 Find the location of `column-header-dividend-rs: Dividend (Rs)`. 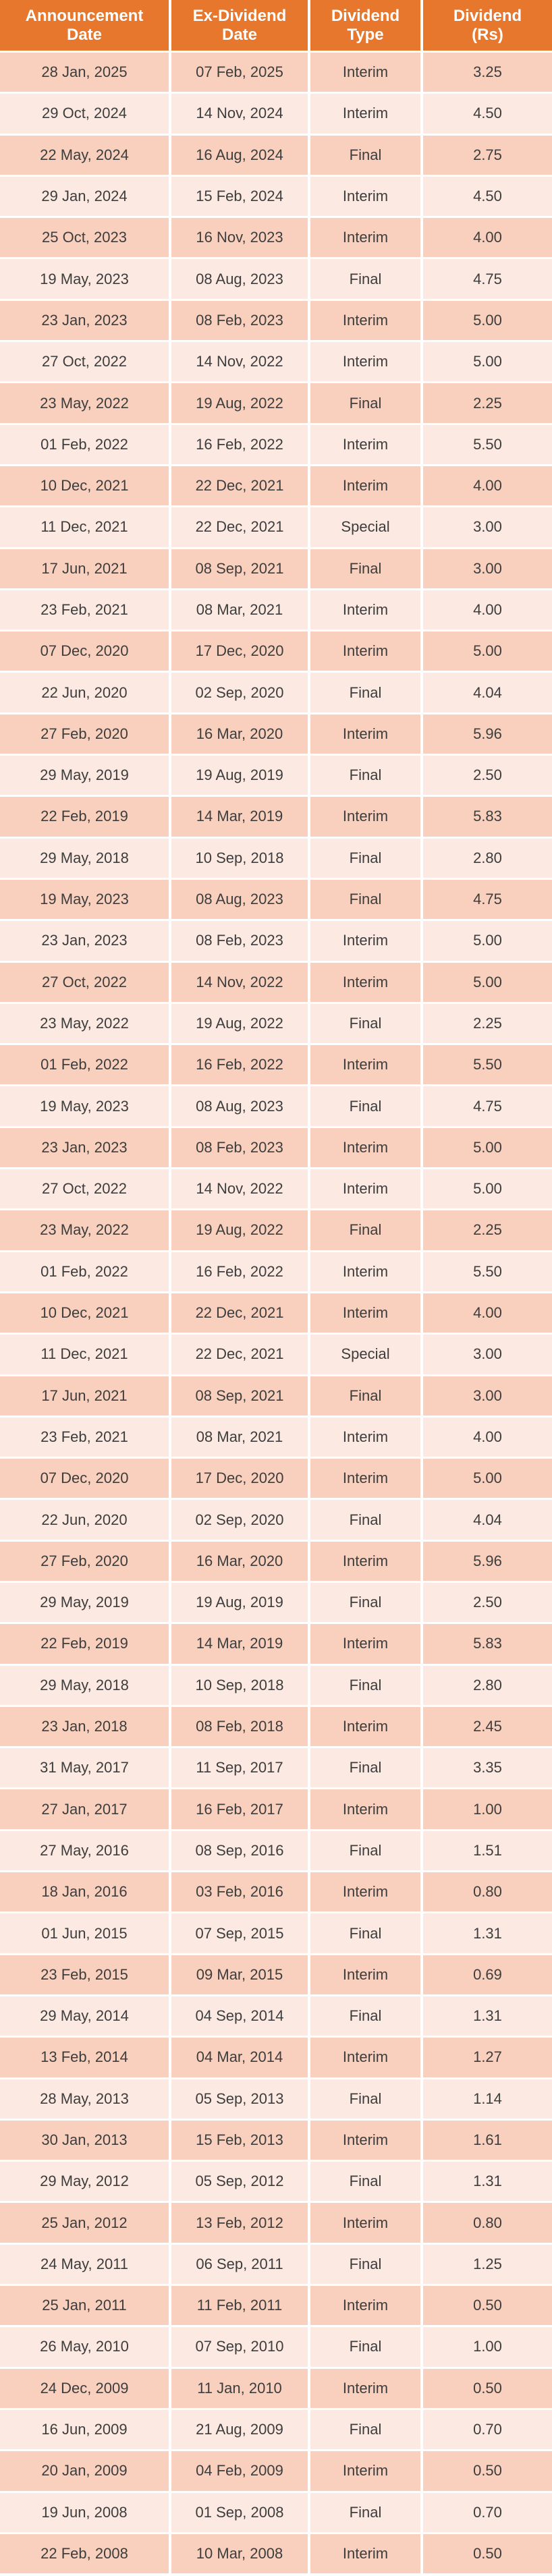

column-header-dividend-rs: Dividend (Rs) is located at coordinates (487, 25).